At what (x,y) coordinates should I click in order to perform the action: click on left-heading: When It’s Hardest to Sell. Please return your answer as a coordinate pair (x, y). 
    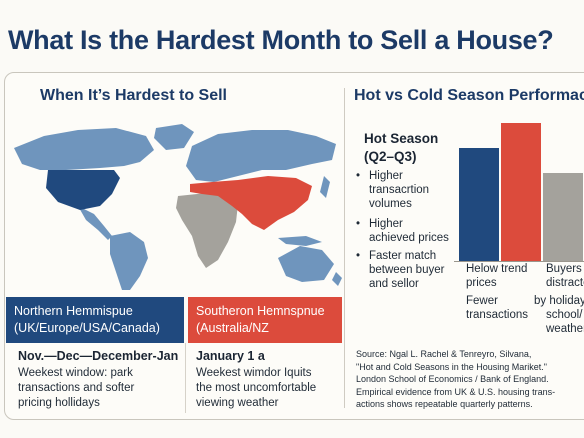
    Looking at the image, I should click on (133, 95).